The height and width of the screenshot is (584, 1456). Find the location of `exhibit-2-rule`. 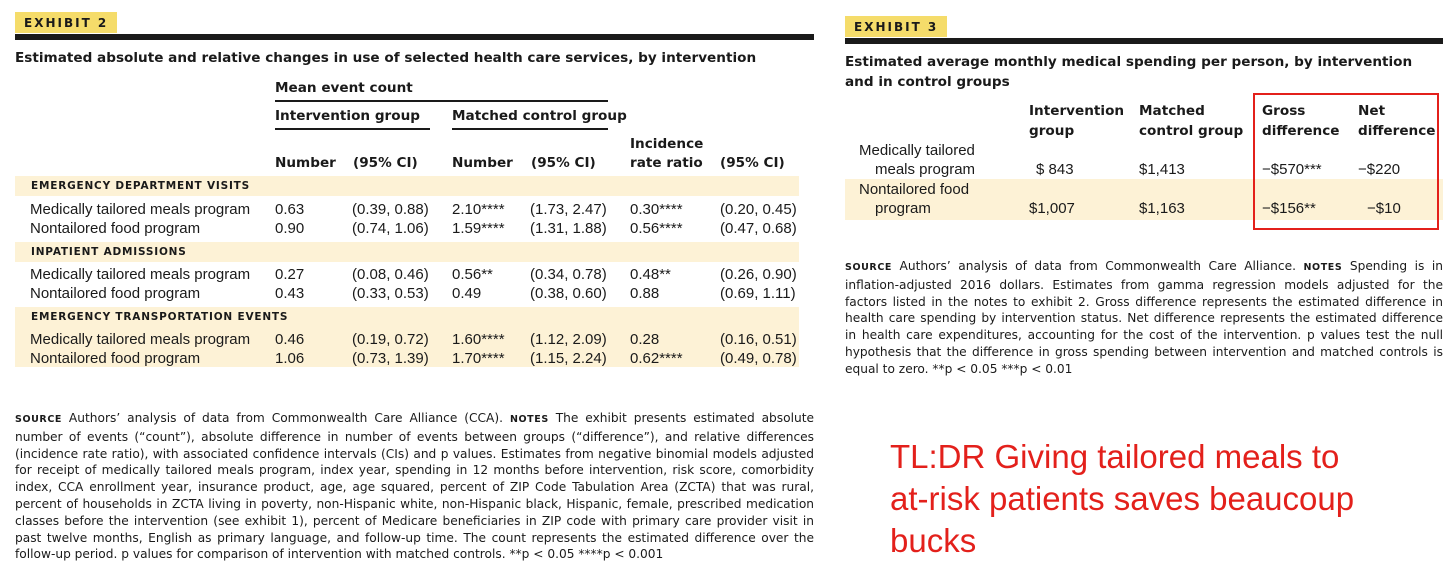

exhibit-2-rule is located at coordinates (414, 37).